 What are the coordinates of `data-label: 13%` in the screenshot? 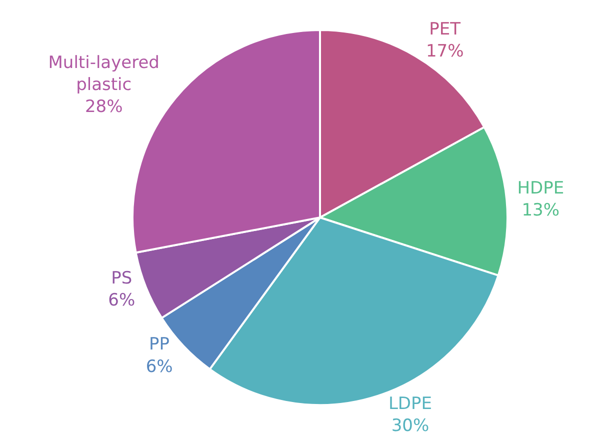 It's located at (541, 210).